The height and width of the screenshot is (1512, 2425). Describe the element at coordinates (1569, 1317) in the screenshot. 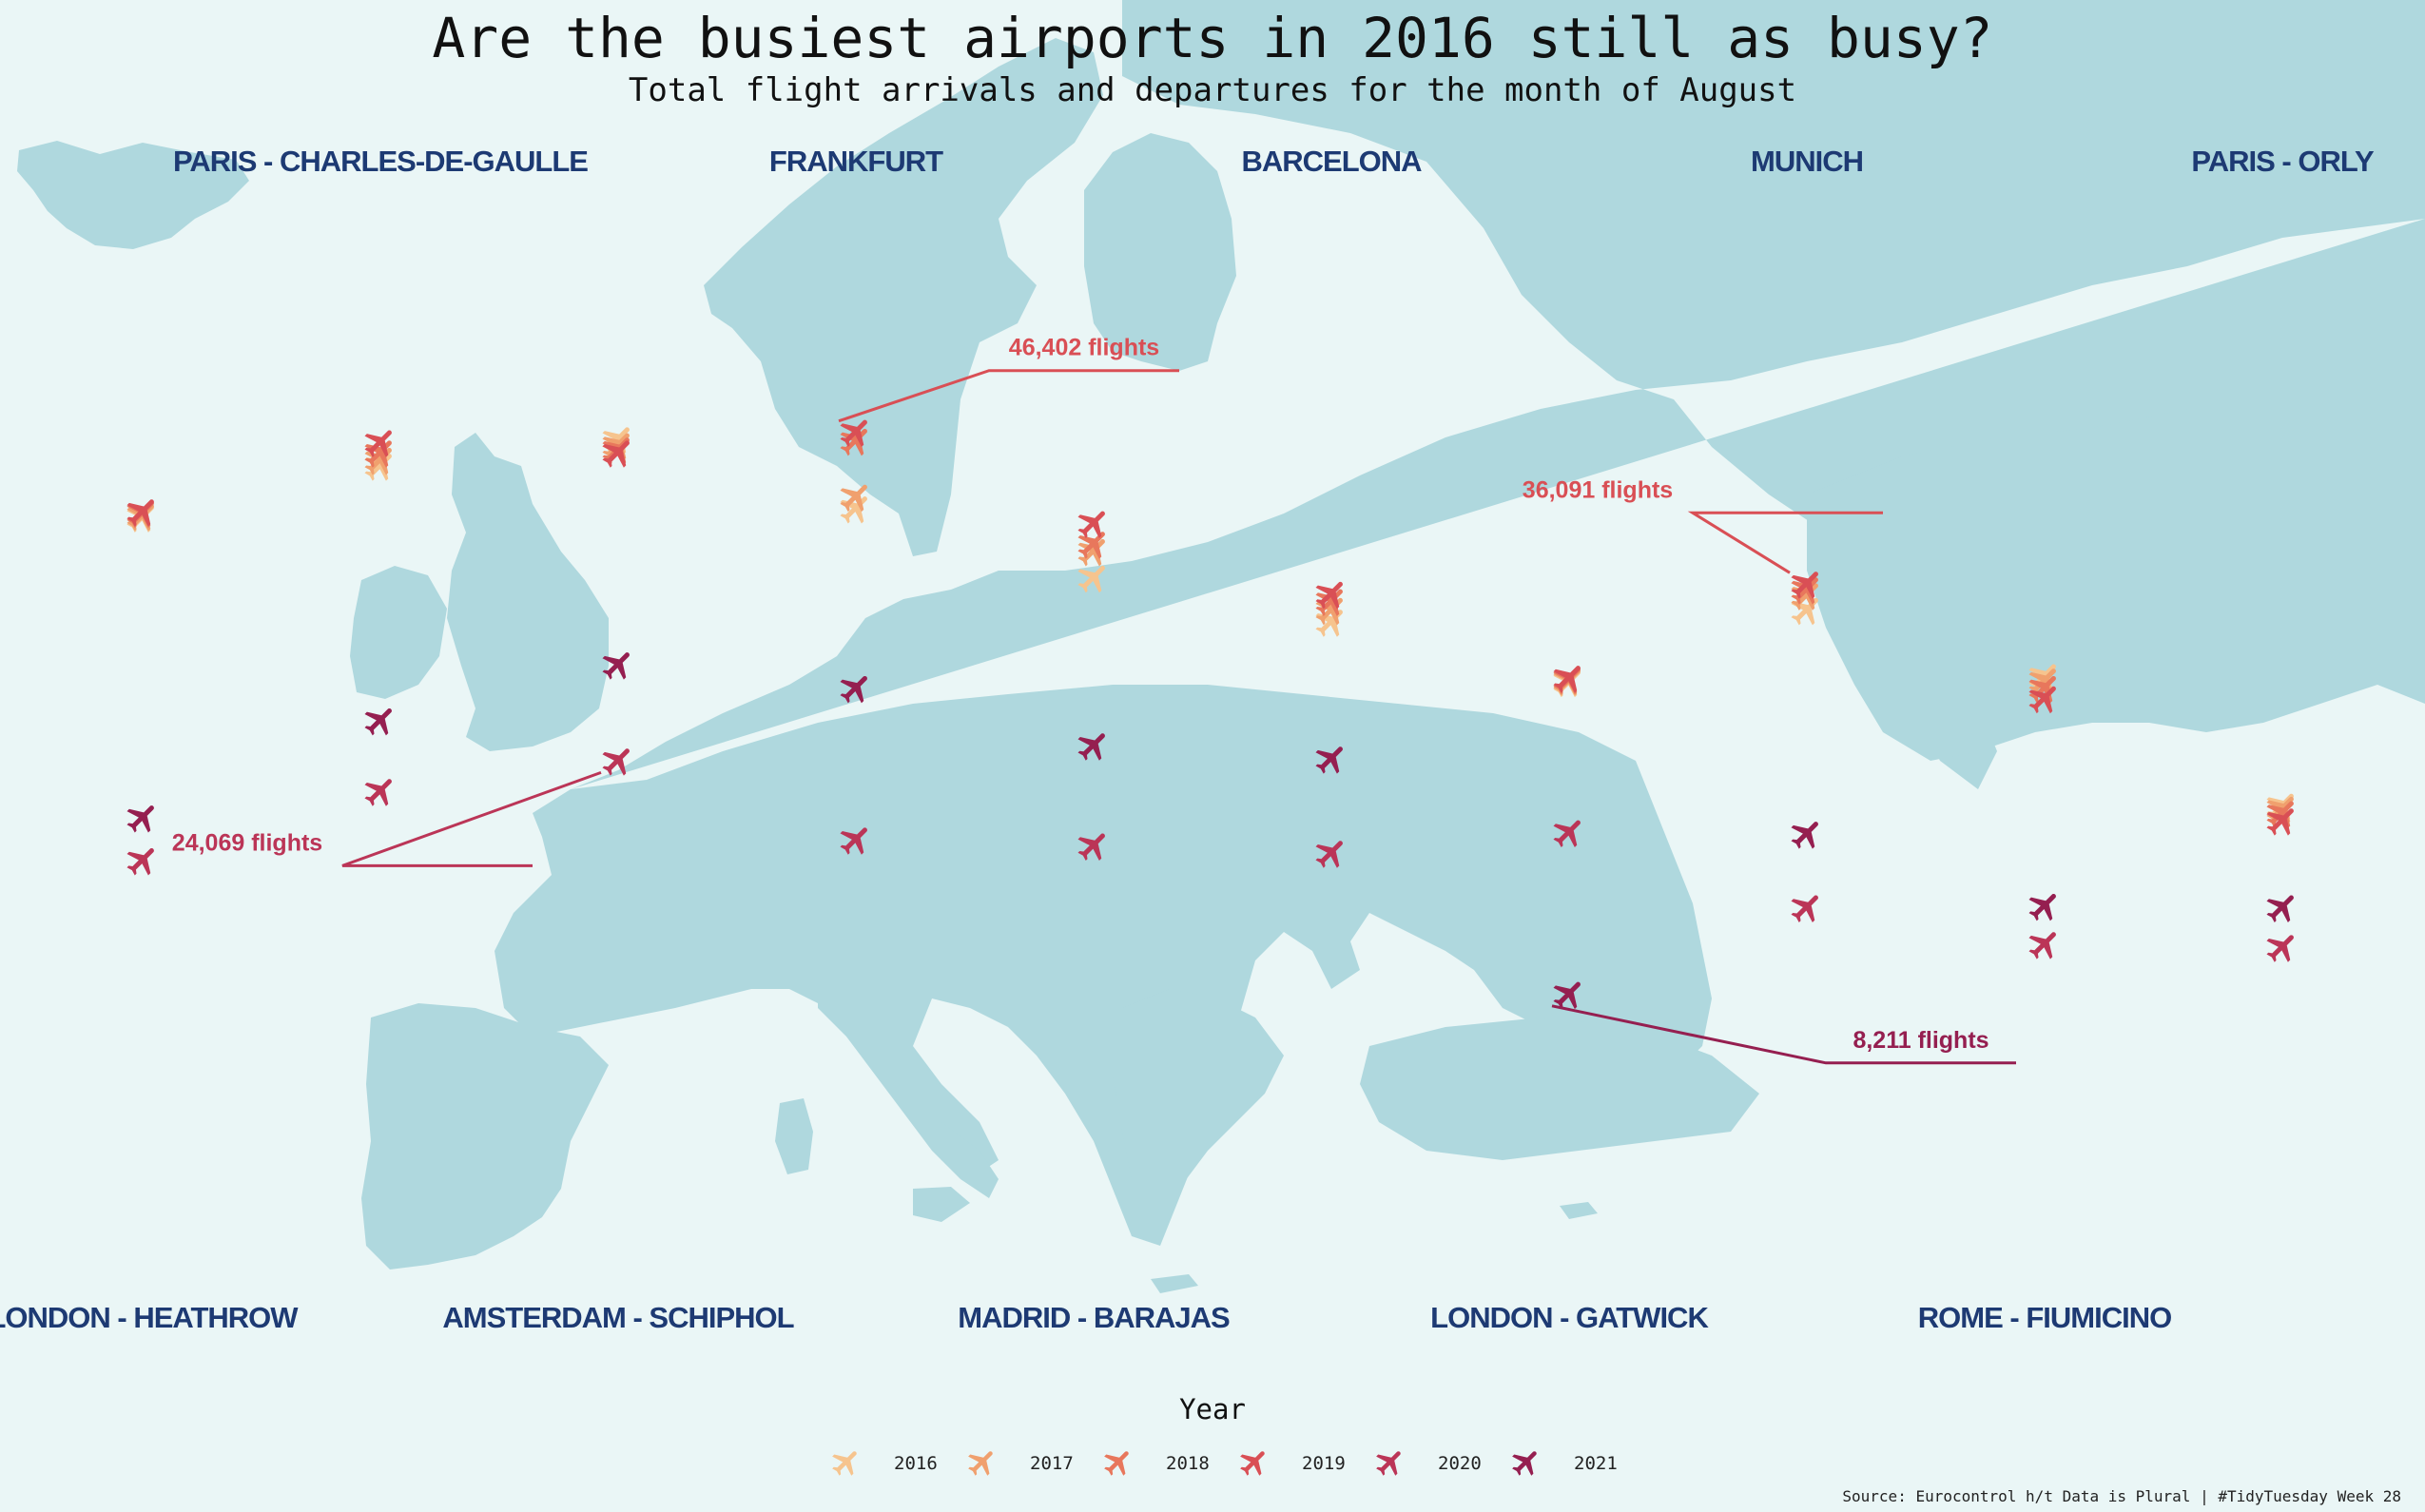

I see `airport-label: LONDON - GATWICK` at that location.